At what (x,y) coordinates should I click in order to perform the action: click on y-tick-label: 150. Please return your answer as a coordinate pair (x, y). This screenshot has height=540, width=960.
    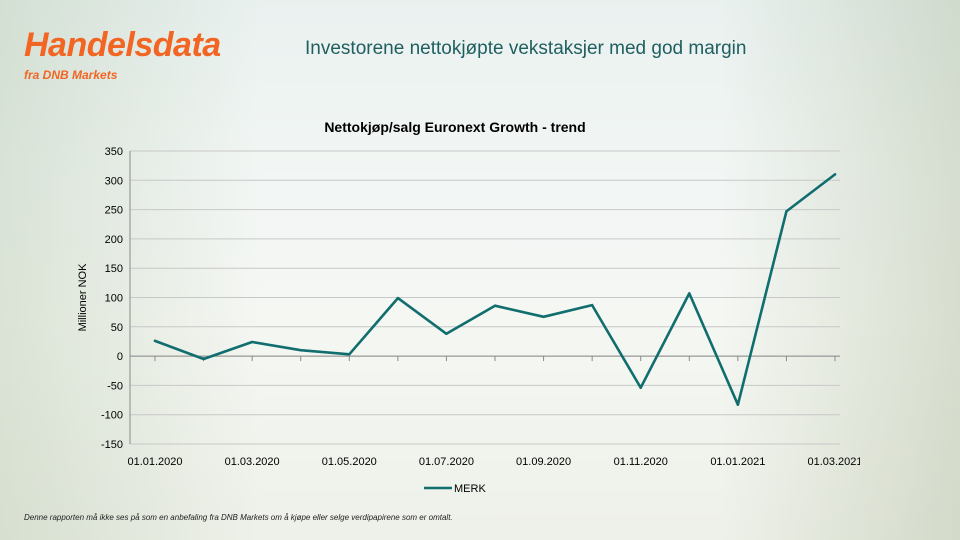
    Looking at the image, I should click on (114, 269).